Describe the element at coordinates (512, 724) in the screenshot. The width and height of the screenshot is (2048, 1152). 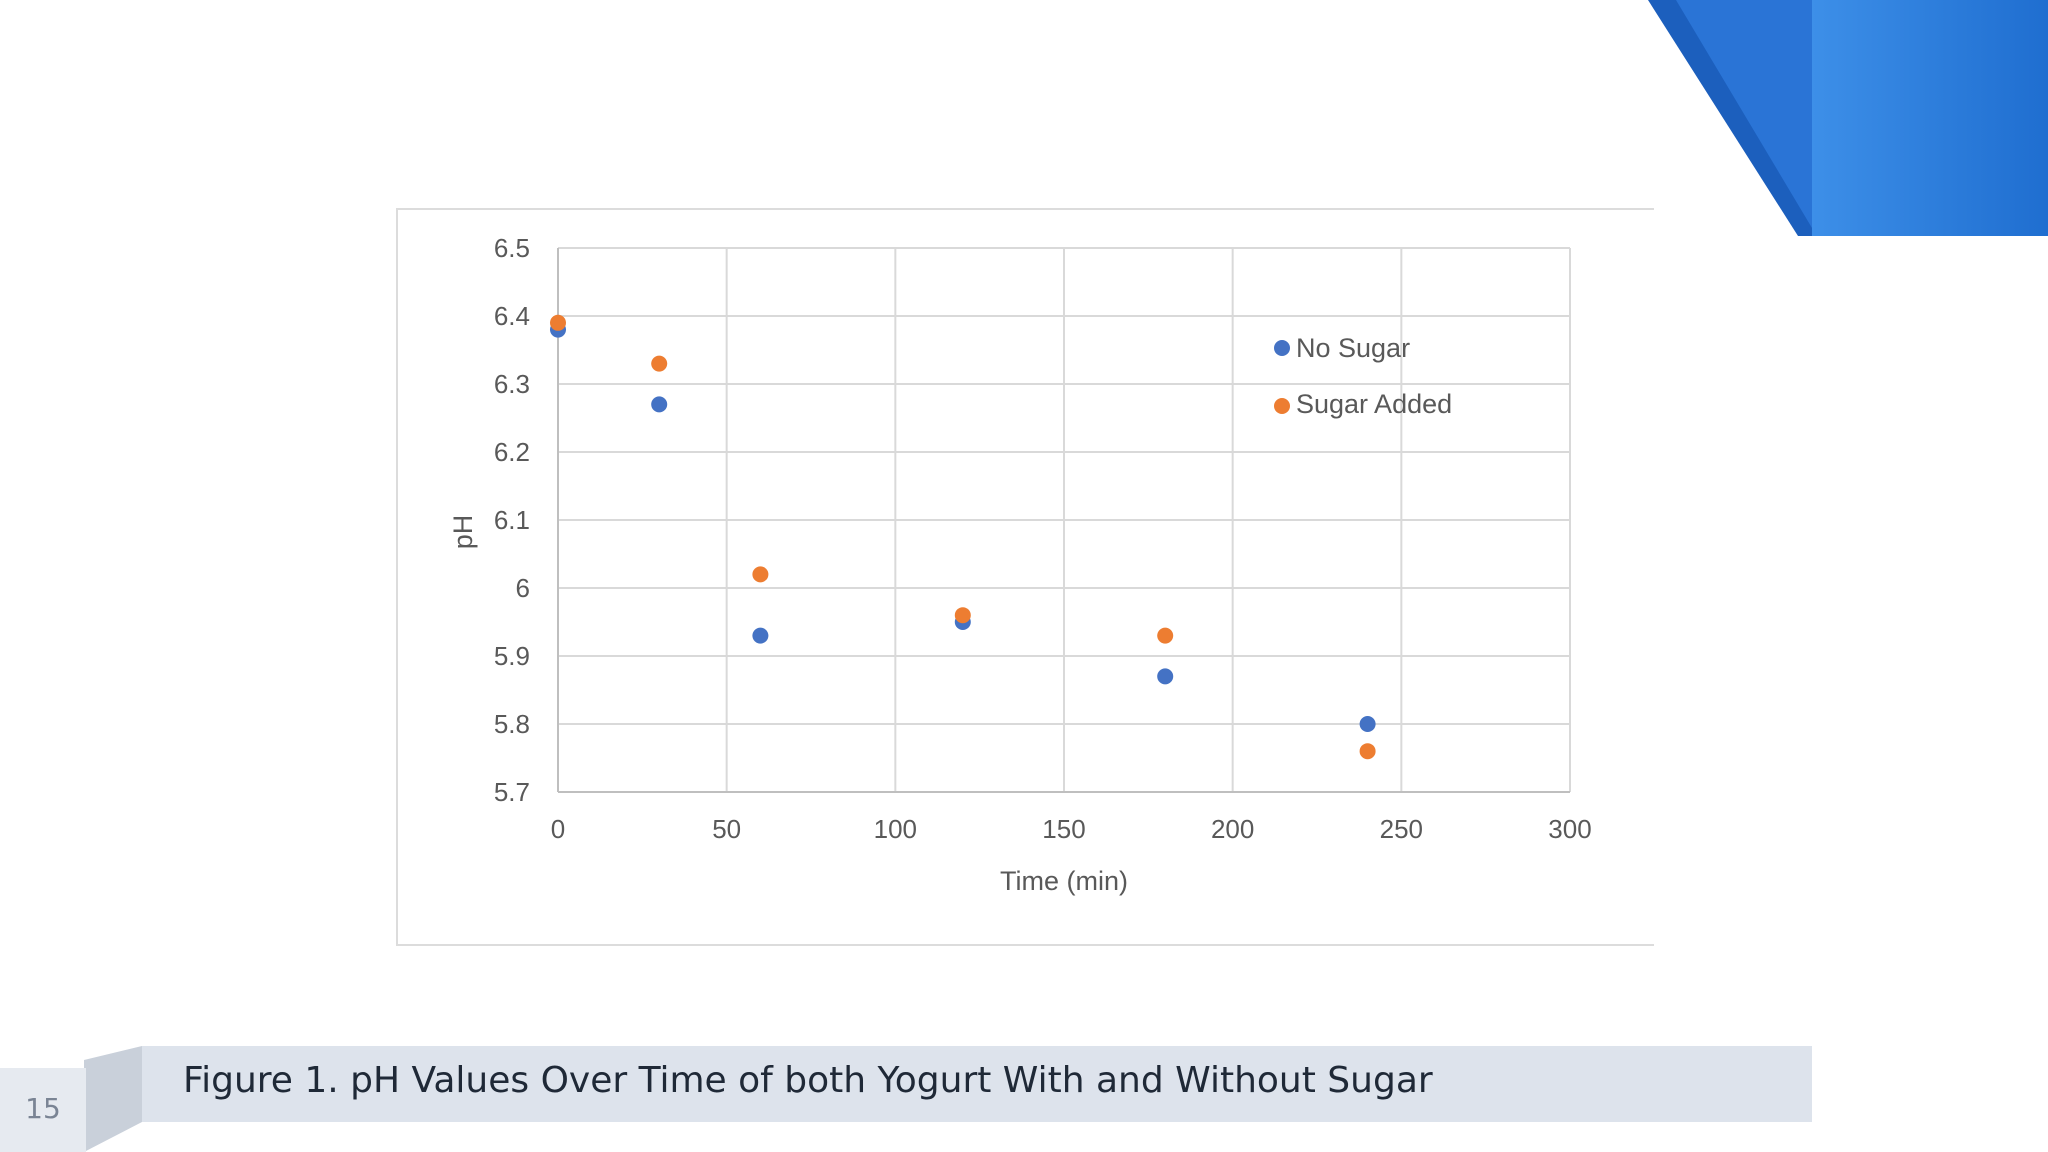
I see `y-tick-label: 5.8` at that location.